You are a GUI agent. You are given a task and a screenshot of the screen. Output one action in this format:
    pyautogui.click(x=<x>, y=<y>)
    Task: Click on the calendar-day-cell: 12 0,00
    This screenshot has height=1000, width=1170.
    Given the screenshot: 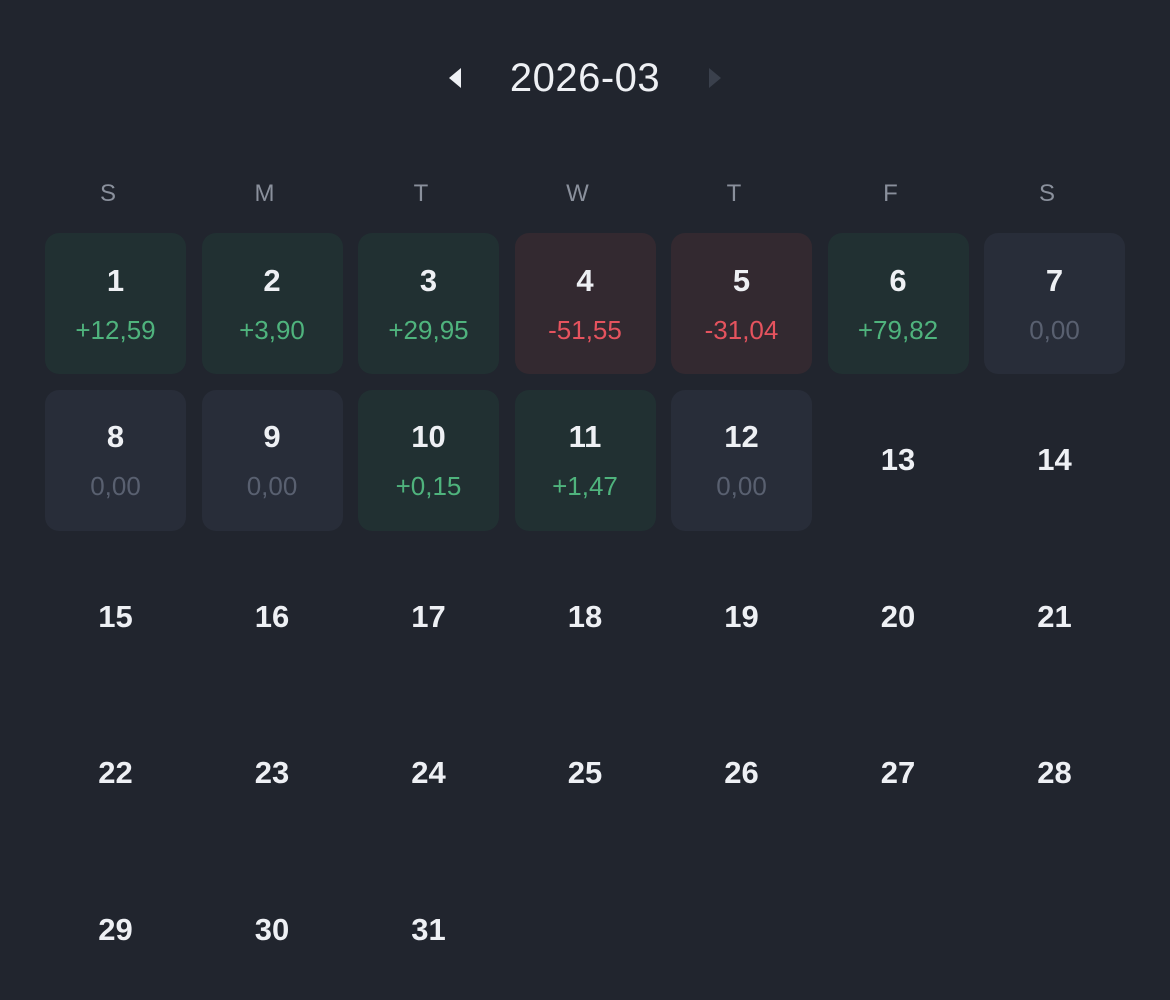 What is the action you would take?
    pyautogui.click(x=741, y=460)
    